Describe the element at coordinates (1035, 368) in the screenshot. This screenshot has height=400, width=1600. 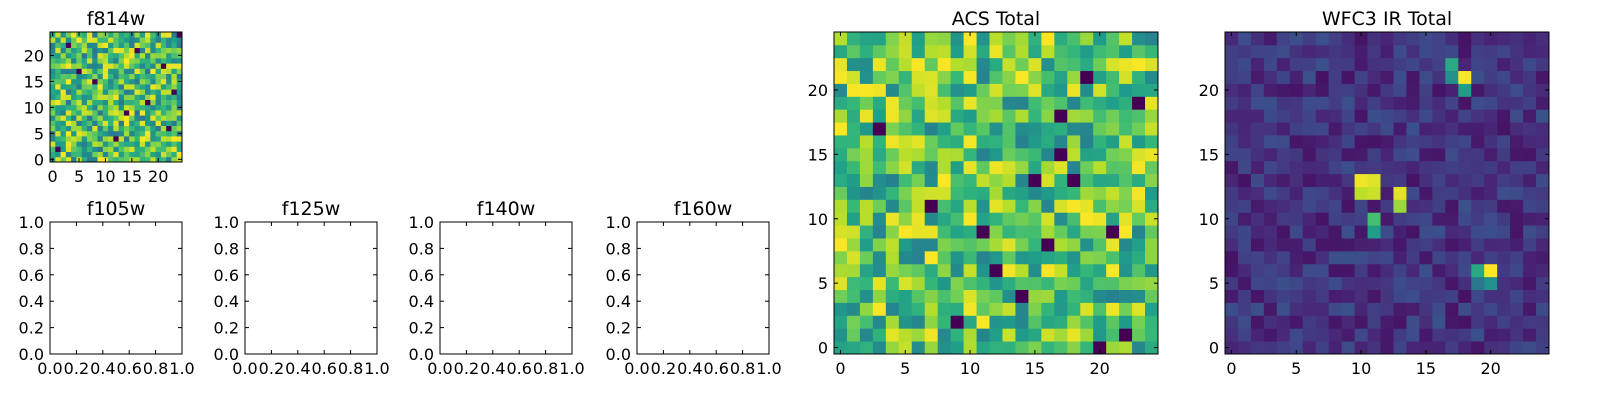
I see `x-tick-label: 15` at that location.